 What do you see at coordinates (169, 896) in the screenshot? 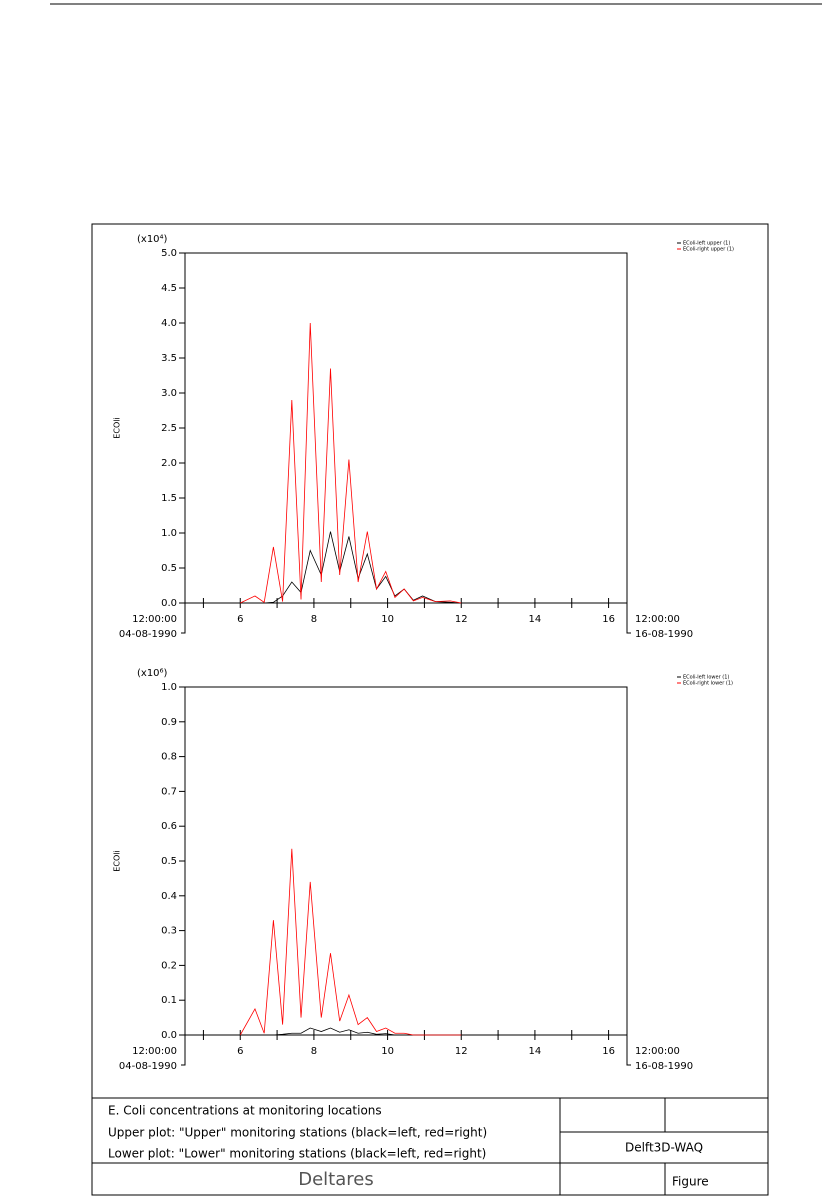
I see `y-tick-label: 0.4` at bounding box center [169, 896].